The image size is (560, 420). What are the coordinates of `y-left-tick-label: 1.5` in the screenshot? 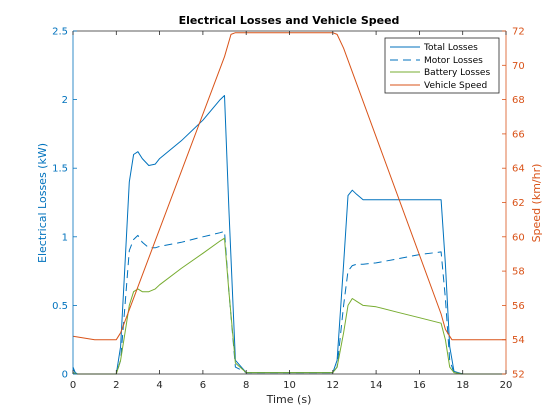 It's located at (60, 169).